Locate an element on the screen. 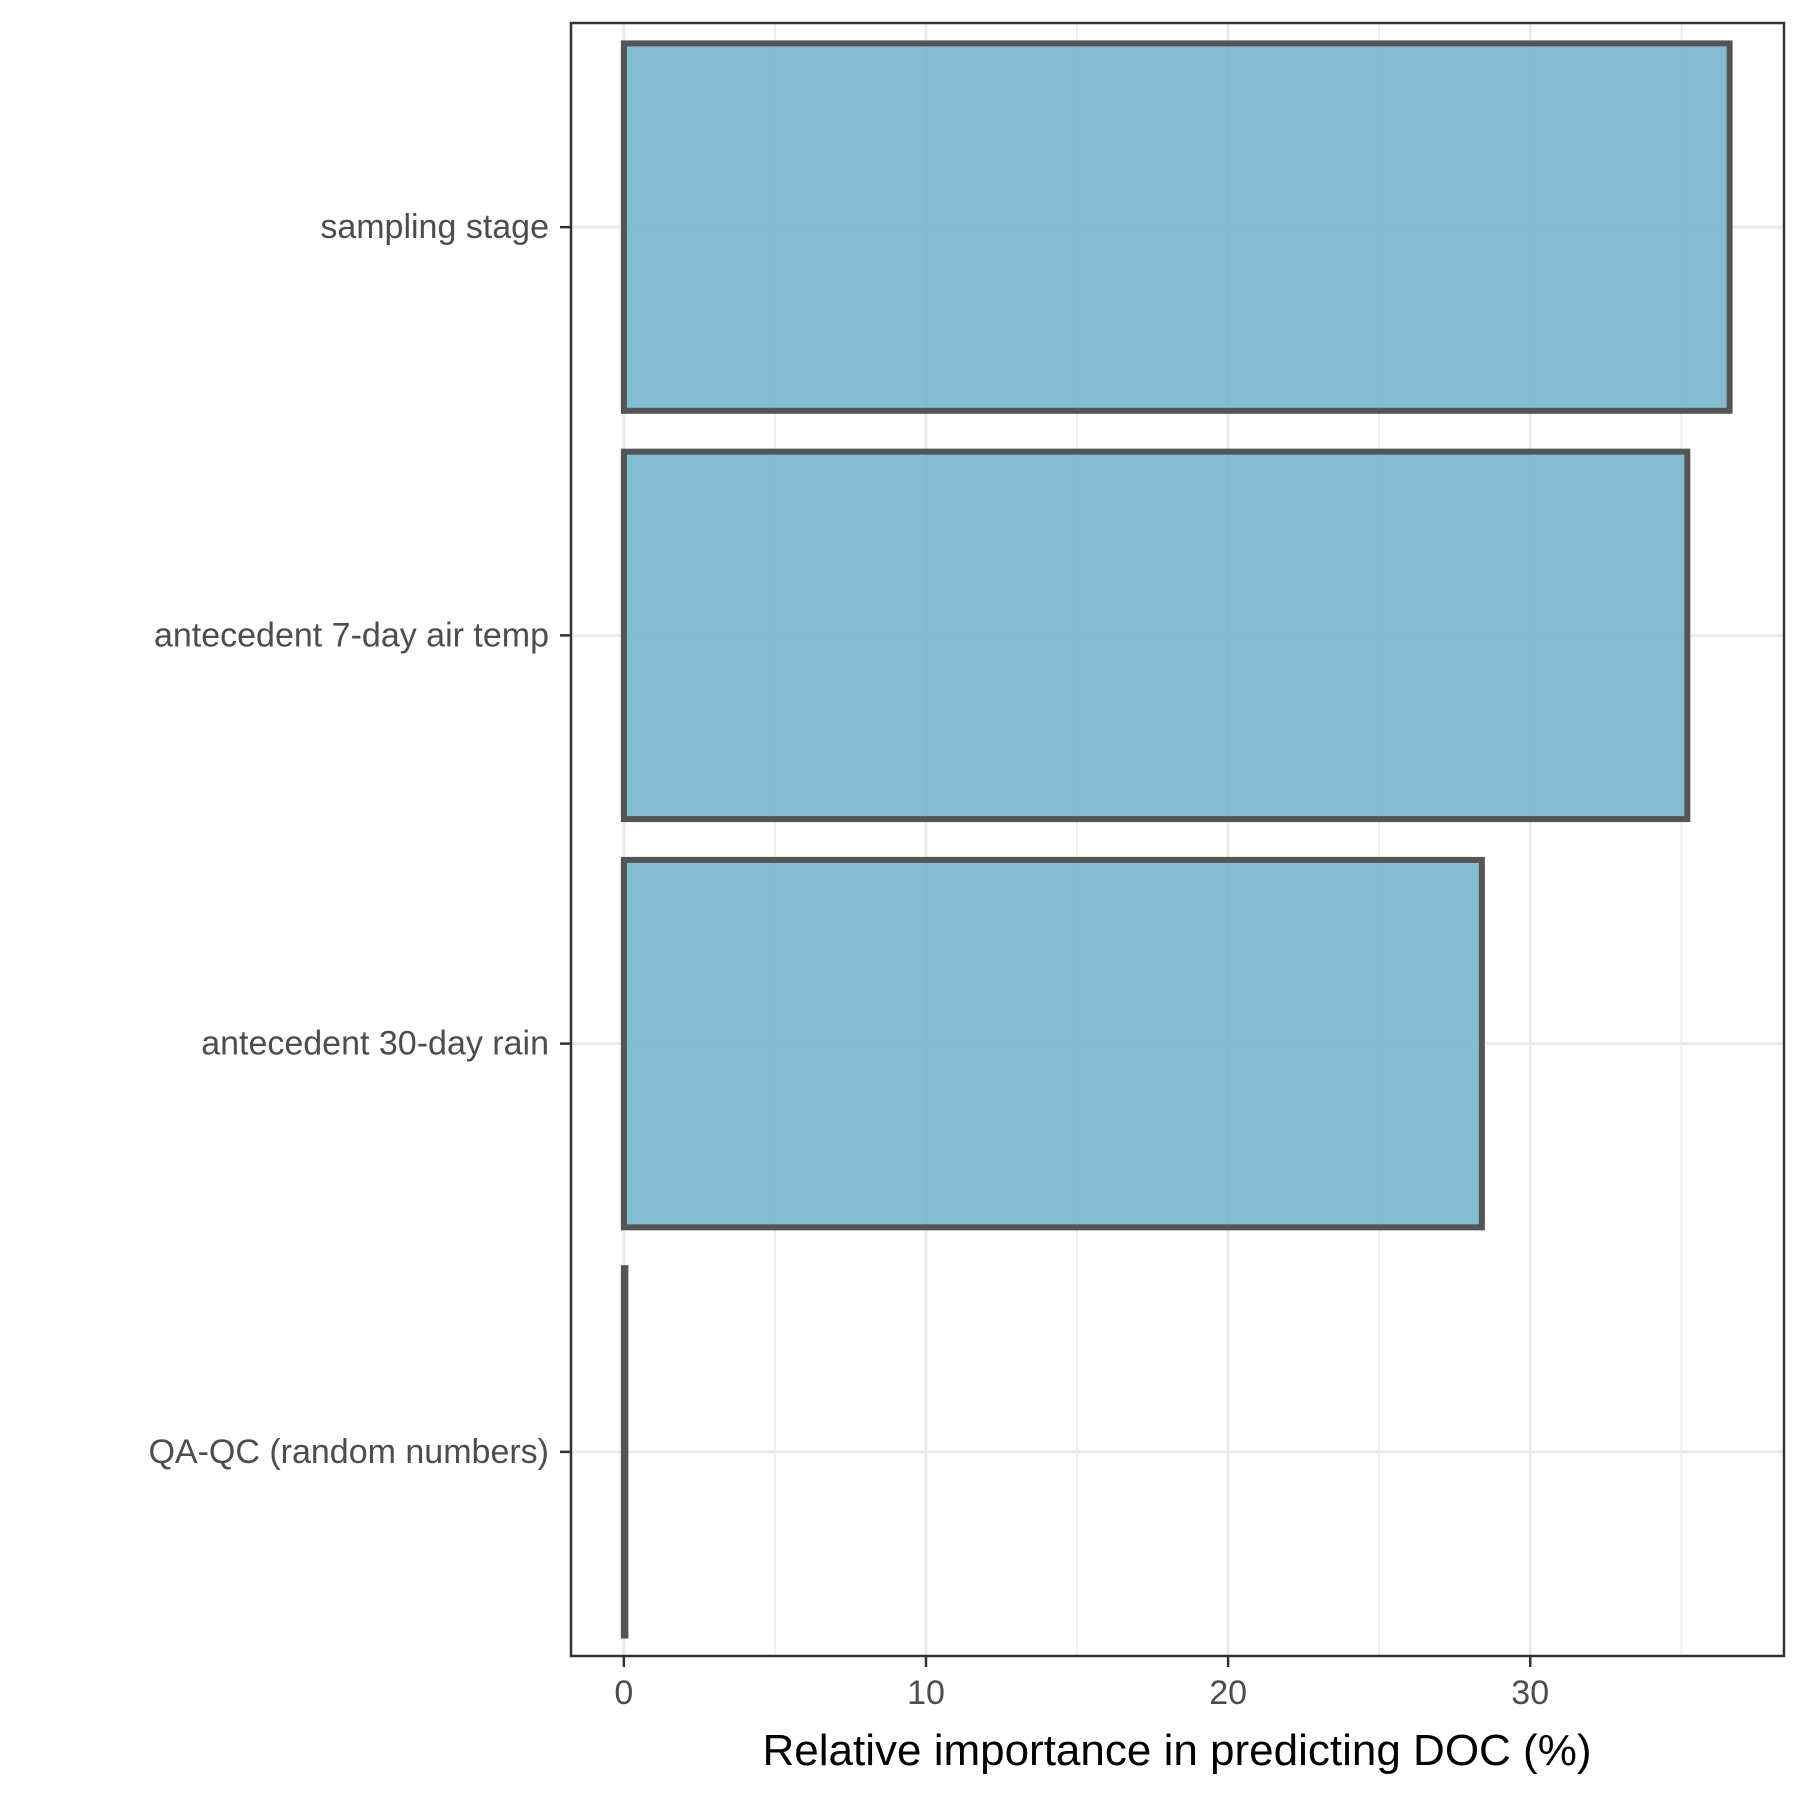 The height and width of the screenshot is (1800, 1800). x-tick-label: 20 is located at coordinates (1228, 1693).